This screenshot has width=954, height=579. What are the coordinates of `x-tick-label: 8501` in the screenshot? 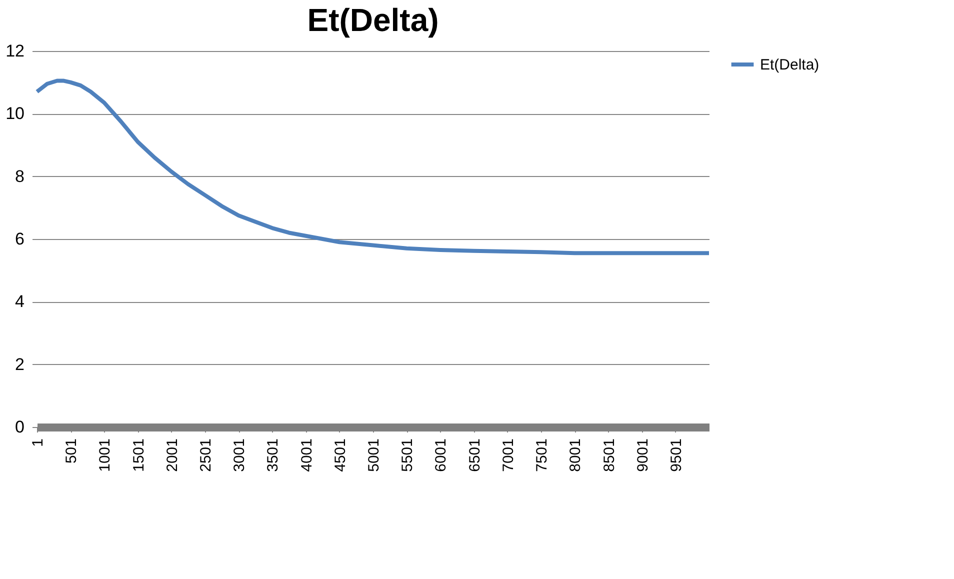 It's located at (609, 455).